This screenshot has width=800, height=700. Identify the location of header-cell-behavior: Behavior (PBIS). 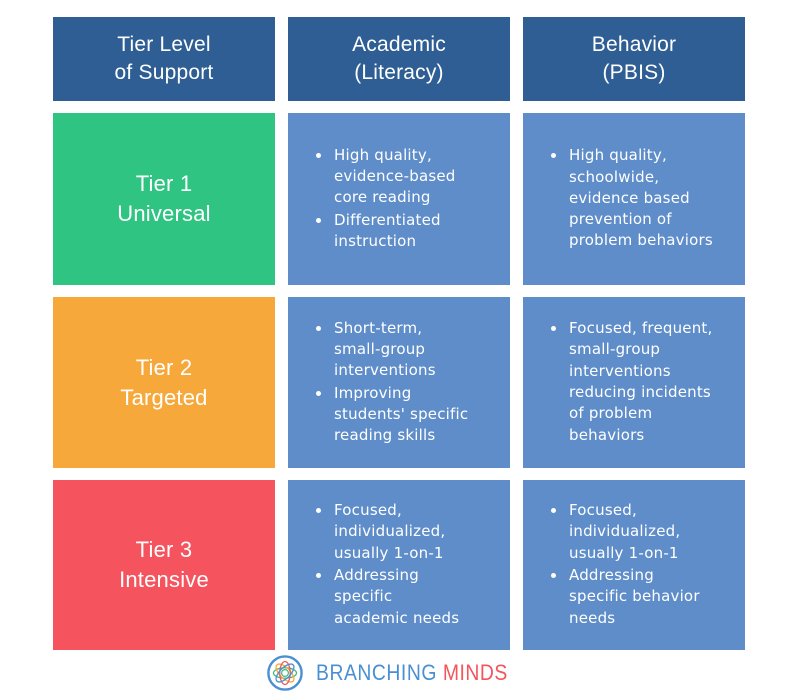
(634, 59).